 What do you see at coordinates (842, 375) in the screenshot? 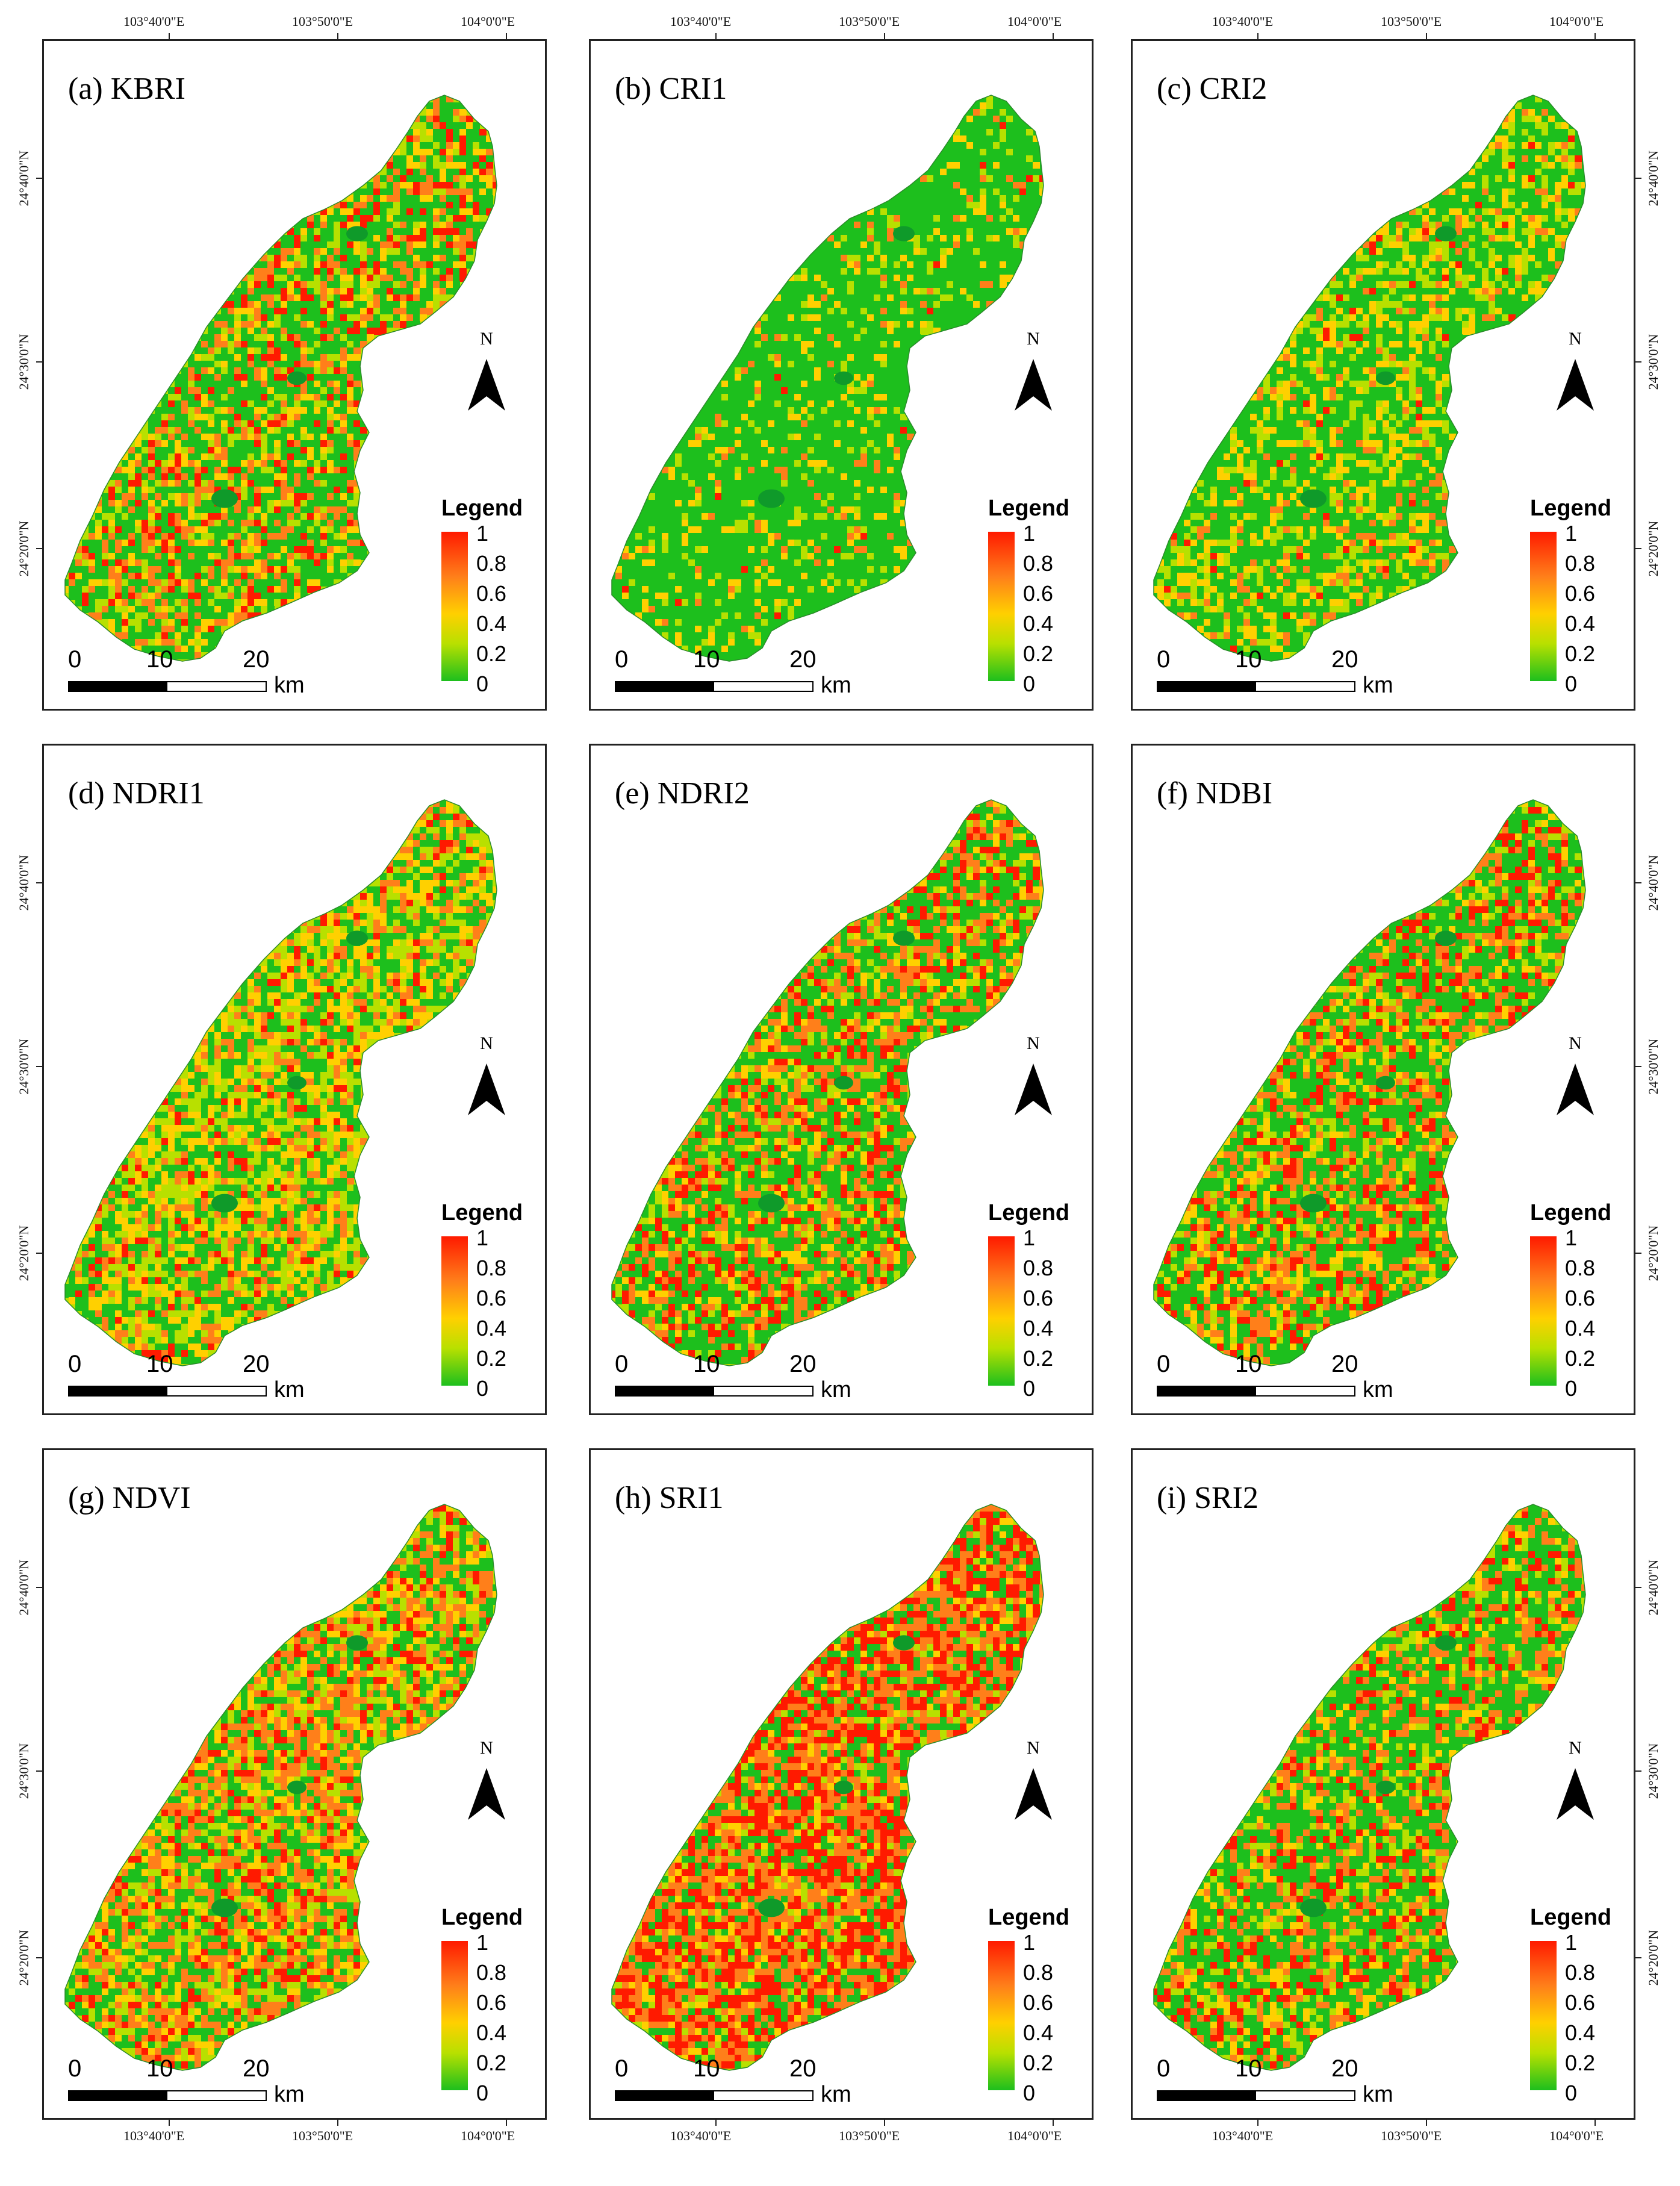
I see `map-panel-b: (b) CRI1 N Legend 1 0.8 0.6 0.4 0.2 0 0 10 20 km` at bounding box center [842, 375].